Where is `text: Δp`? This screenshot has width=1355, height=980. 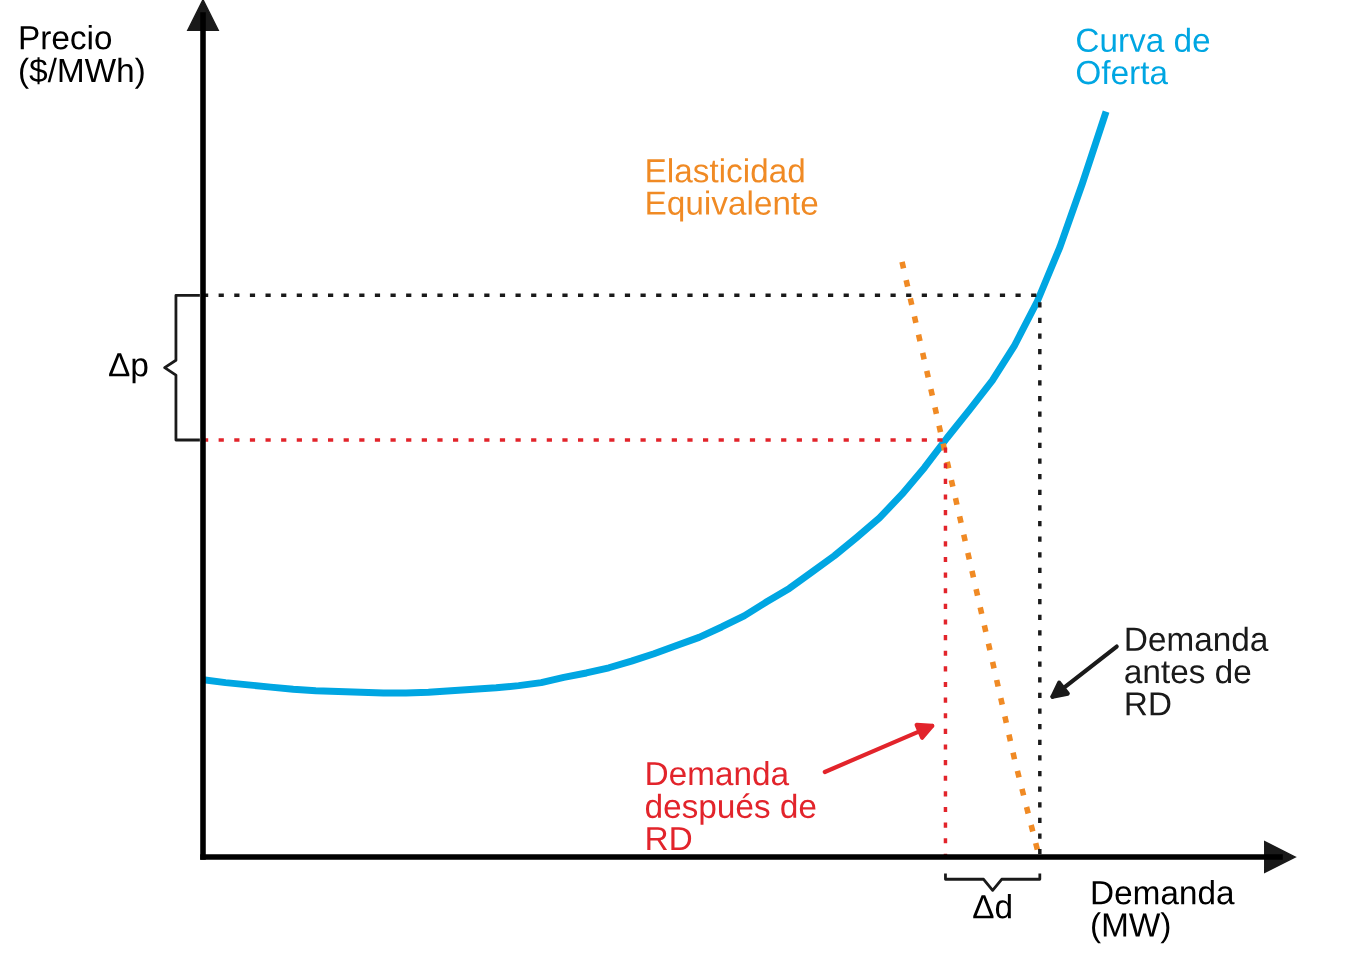
text: Δp is located at coordinates (128, 368).